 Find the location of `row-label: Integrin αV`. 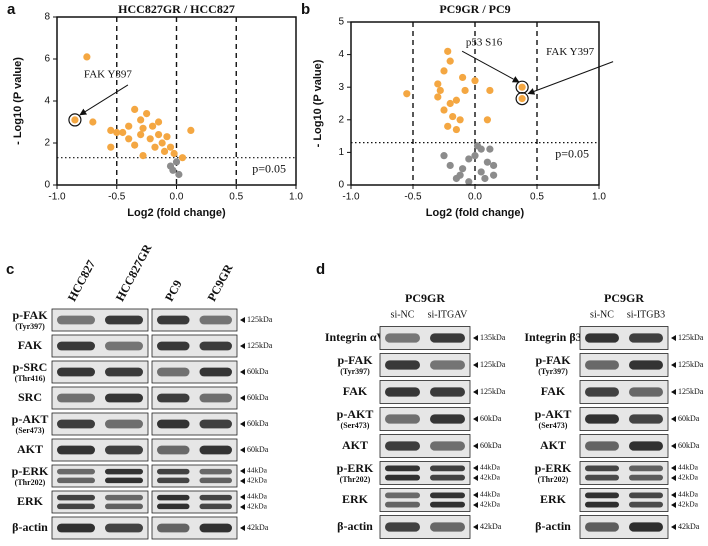

row-label: Integrin αV is located at coordinates (355, 337).